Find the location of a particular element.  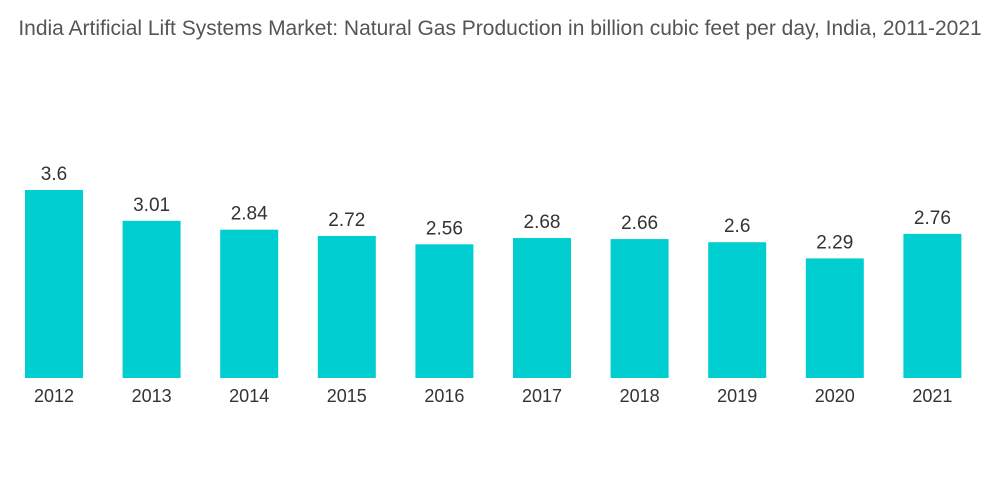

x-tick-label-2016: 2016 is located at coordinates (444, 396).